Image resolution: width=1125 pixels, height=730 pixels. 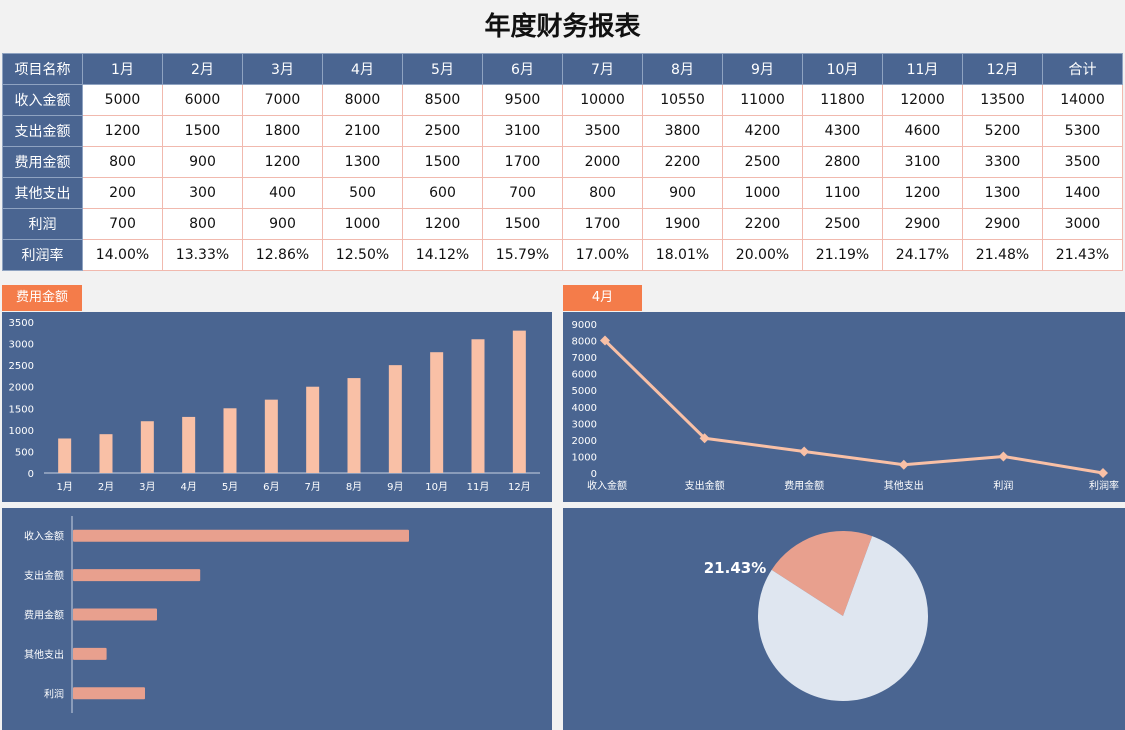 What do you see at coordinates (271, 487) in the screenshot?
I see `x-tick-label: 6月` at bounding box center [271, 487].